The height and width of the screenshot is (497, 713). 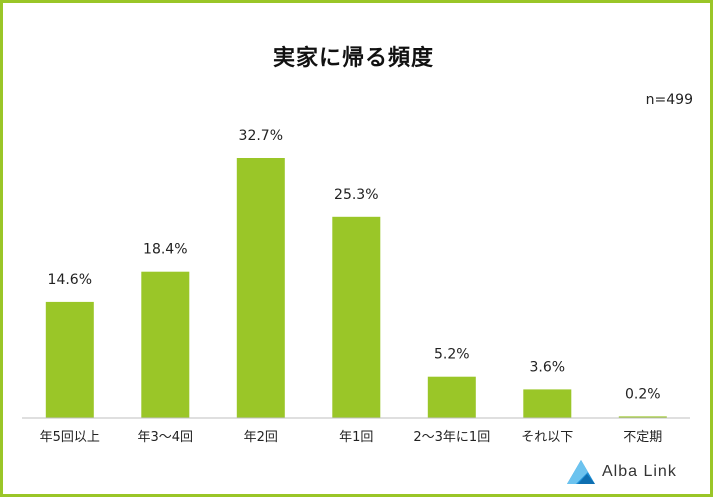 What do you see at coordinates (166, 437) in the screenshot?
I see `category-label-2: 年3～4回` at bounding box center [166, 437].